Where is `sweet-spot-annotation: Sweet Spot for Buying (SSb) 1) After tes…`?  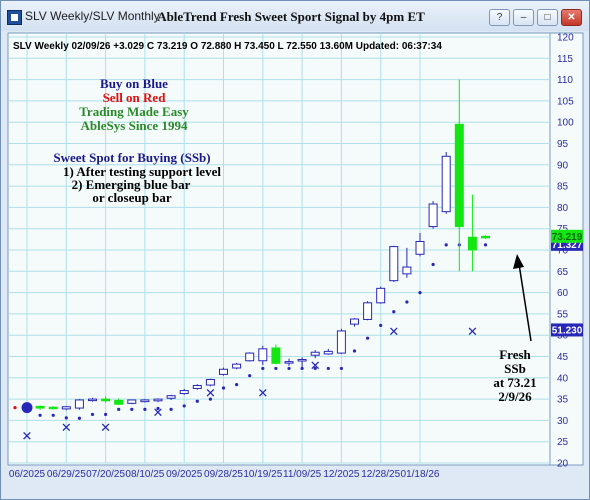 sweet-spot-annotation: Sweet Spot for Buying (SSb) 1) After tes… is located at coordinates (137, 177).